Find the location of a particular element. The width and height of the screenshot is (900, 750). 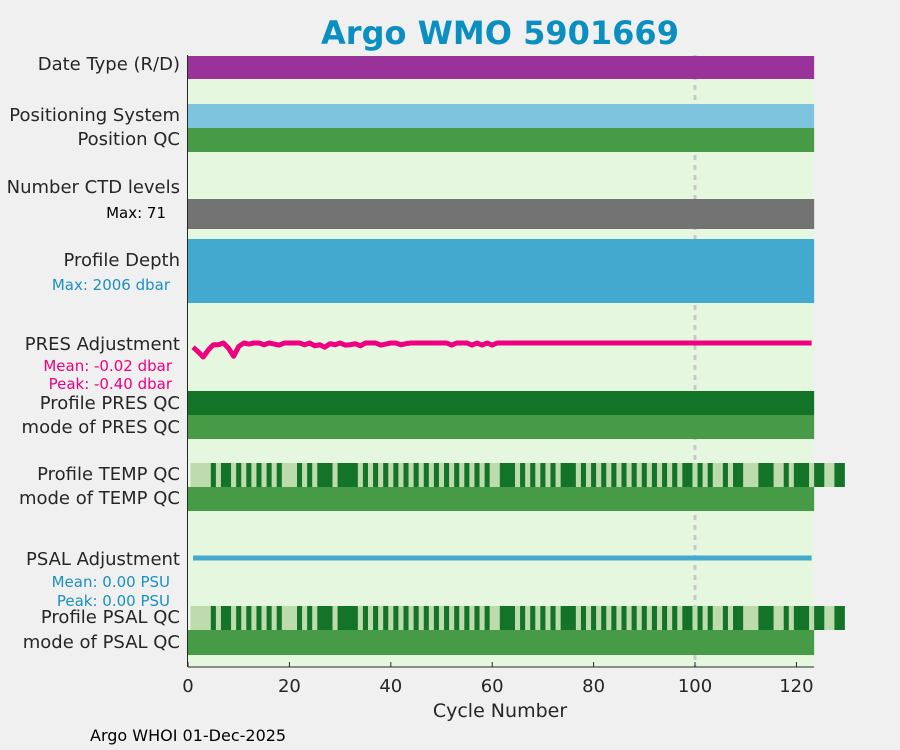

x-axis-label: Cycle Number is located at coordinates (500, 711).